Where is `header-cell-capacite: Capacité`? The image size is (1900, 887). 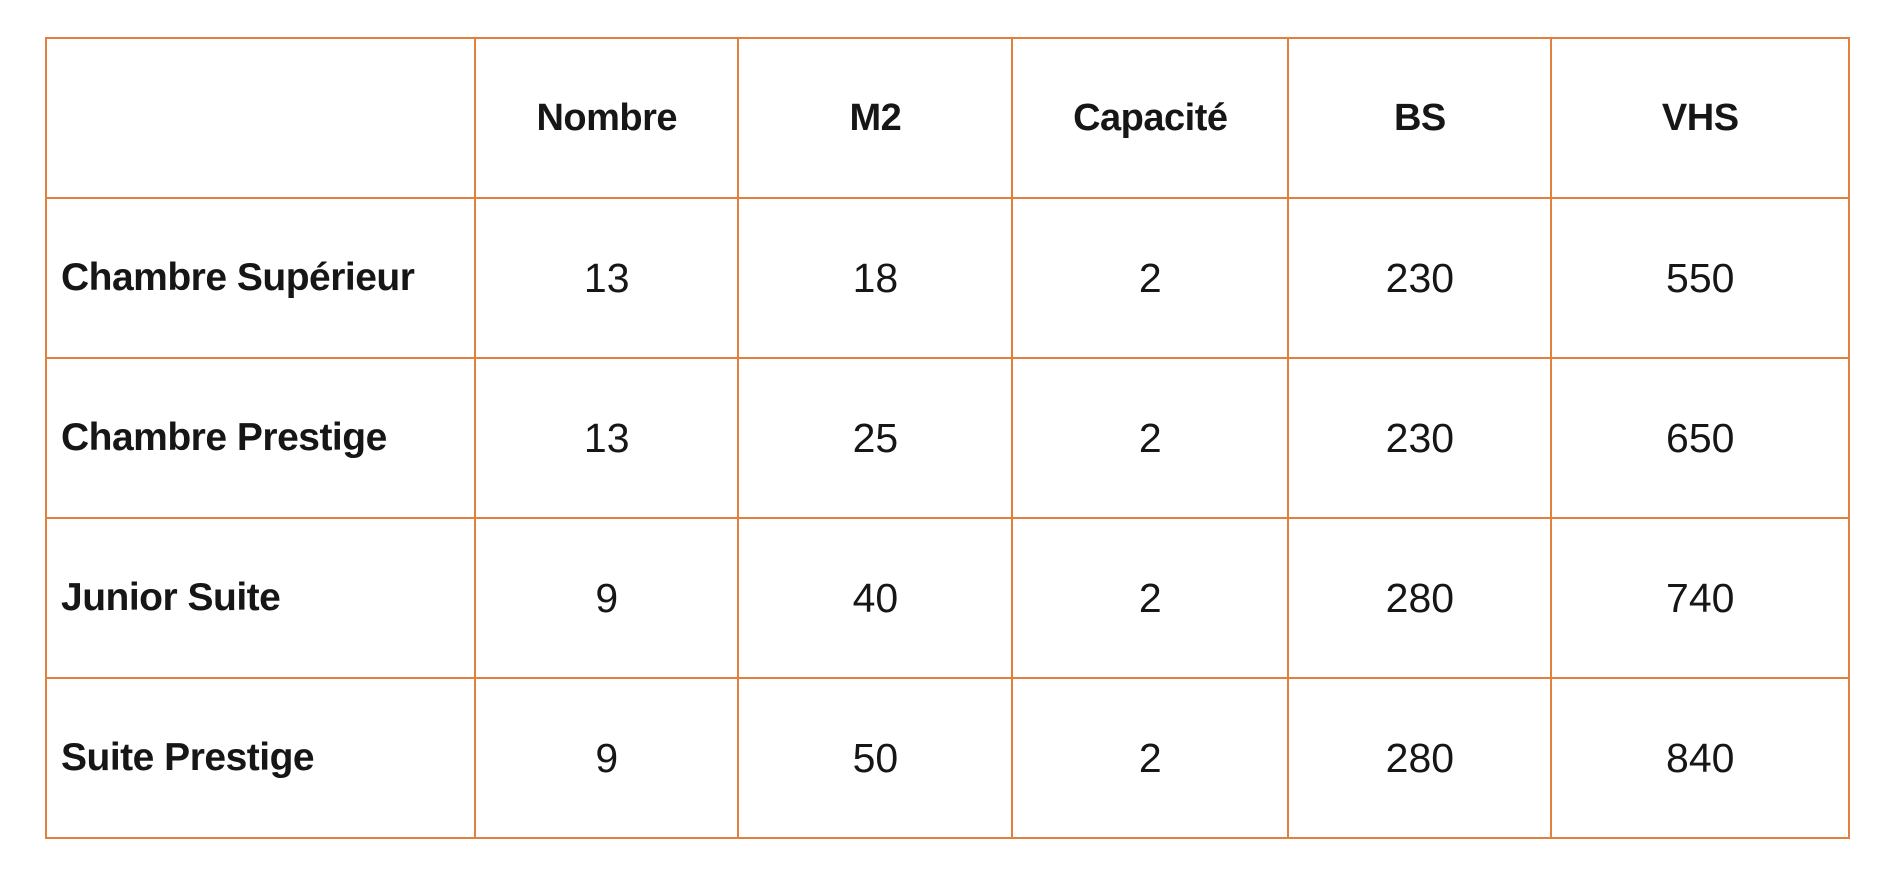
header-cell-capacite: Capacité is located at coordinates (1150, 118).